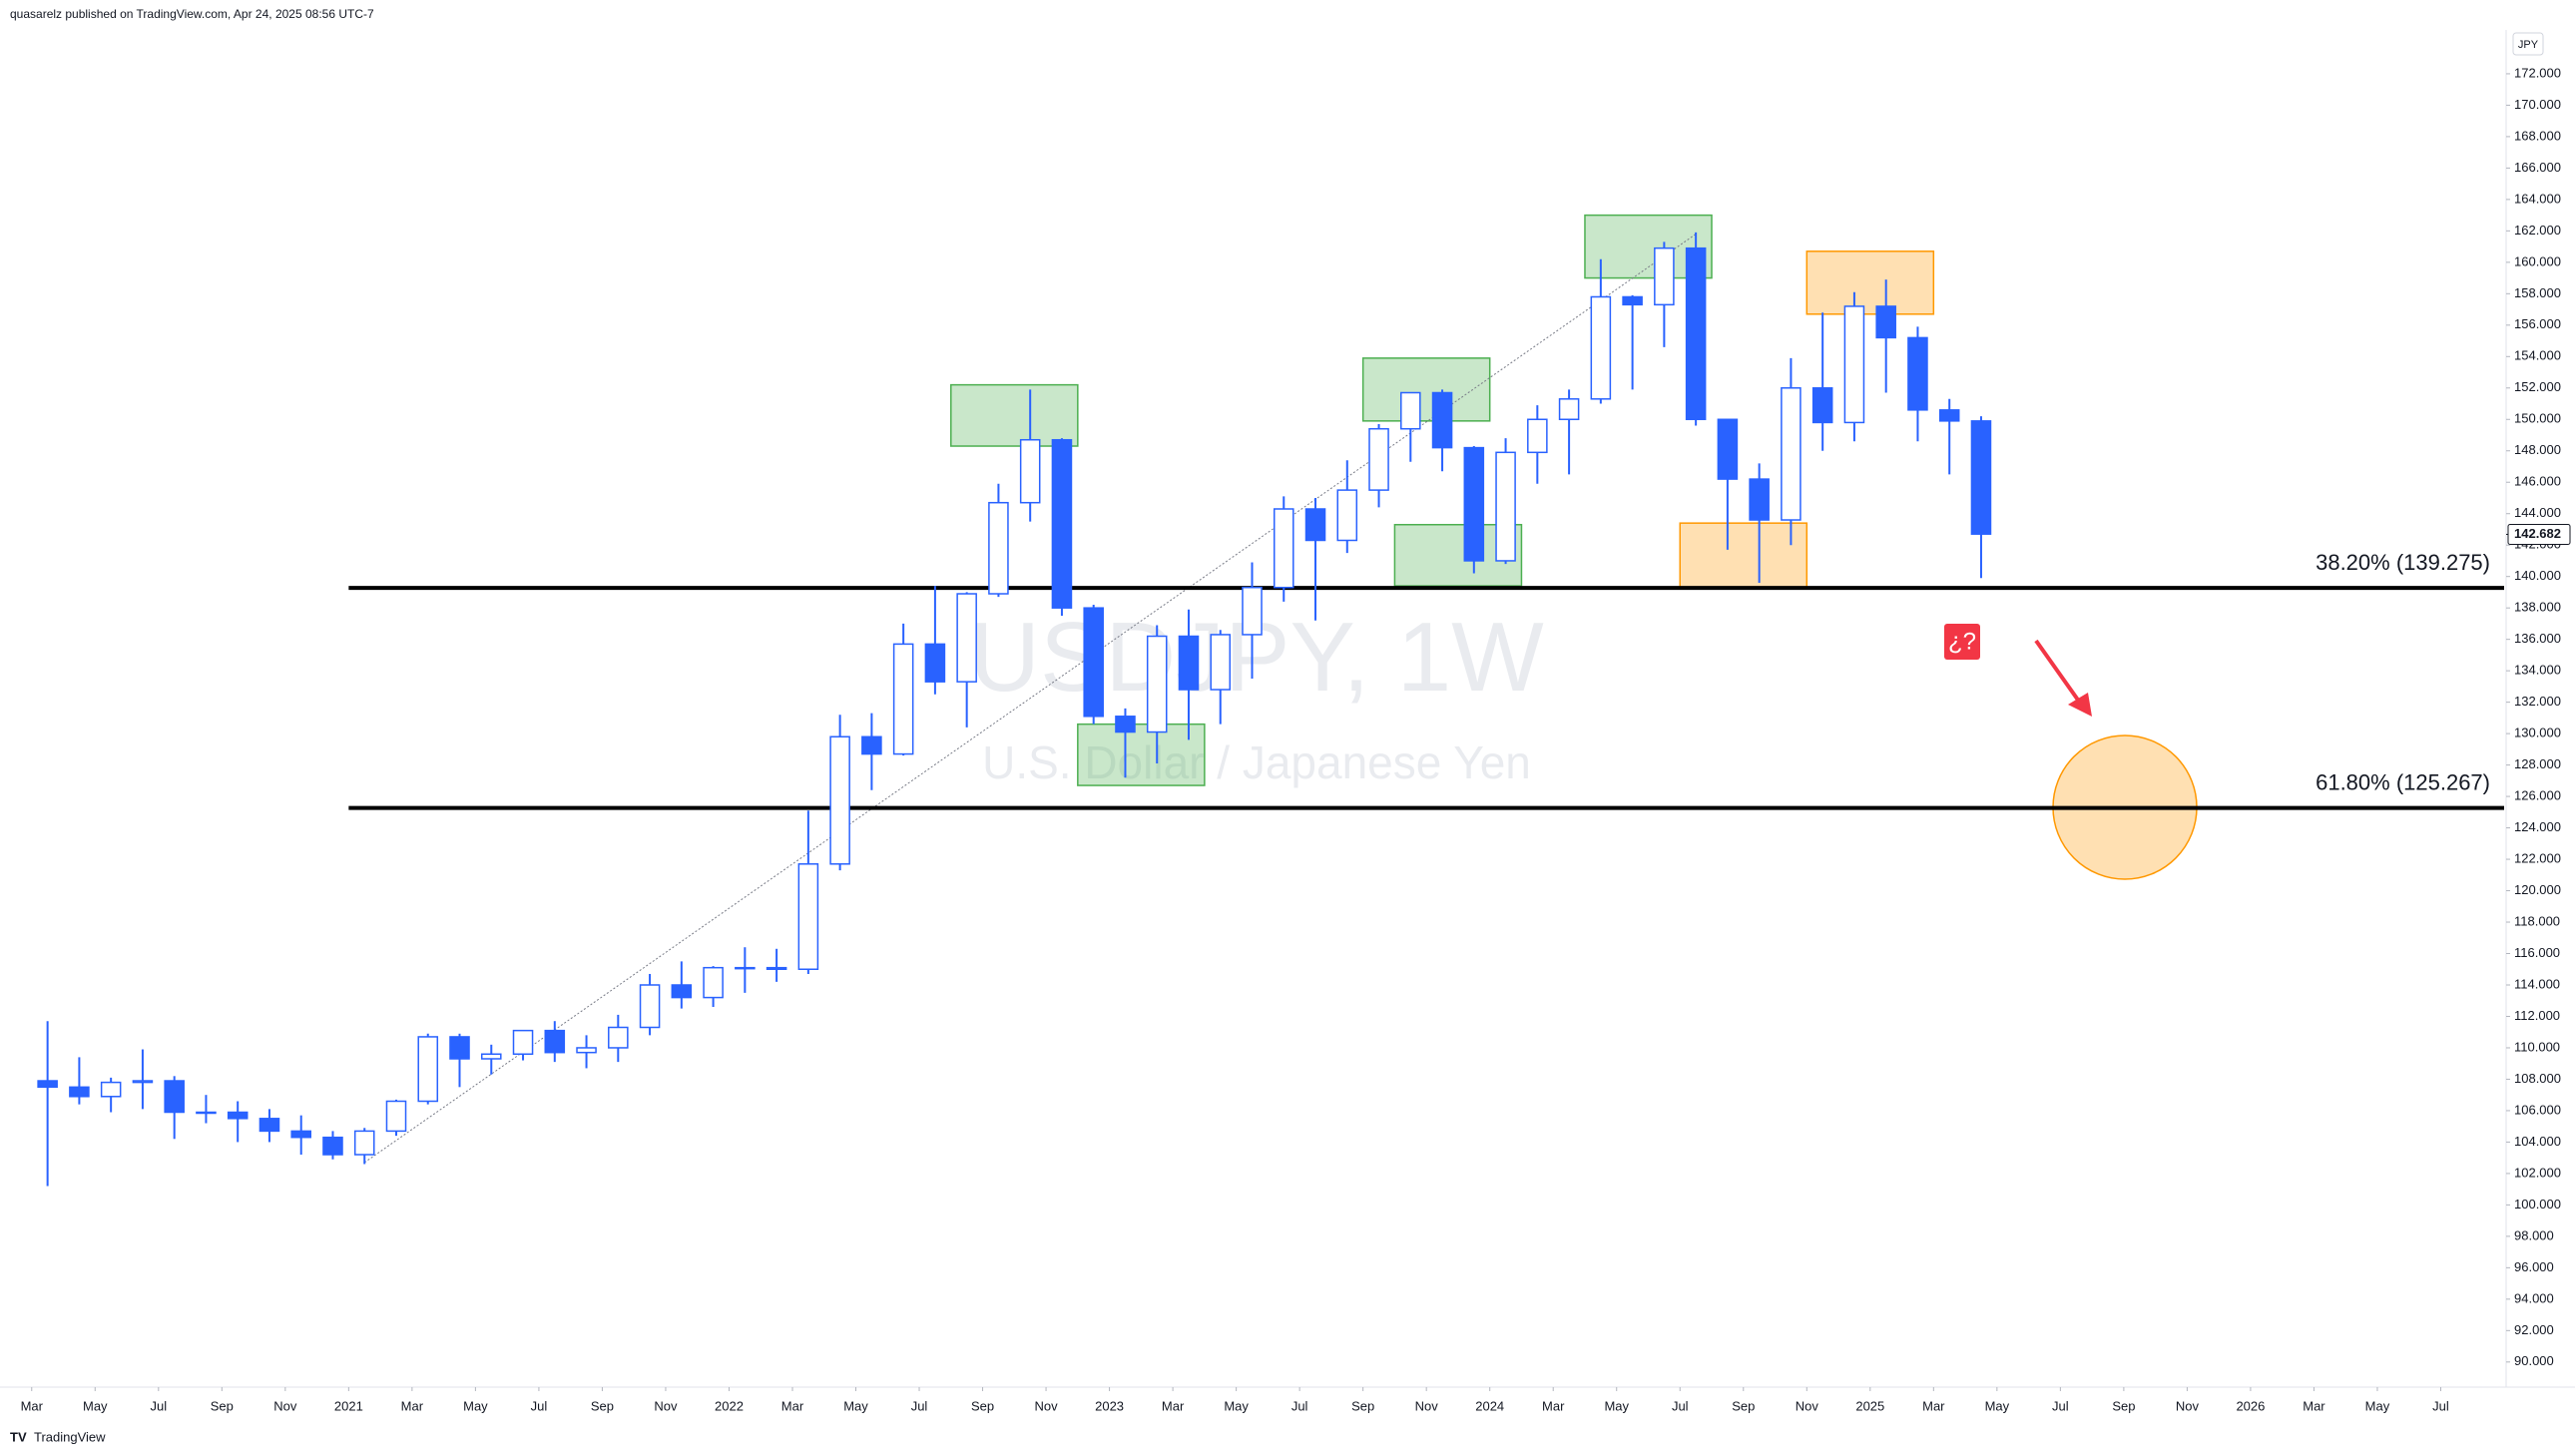  I want to click on unit-box, so click(2528, 44).